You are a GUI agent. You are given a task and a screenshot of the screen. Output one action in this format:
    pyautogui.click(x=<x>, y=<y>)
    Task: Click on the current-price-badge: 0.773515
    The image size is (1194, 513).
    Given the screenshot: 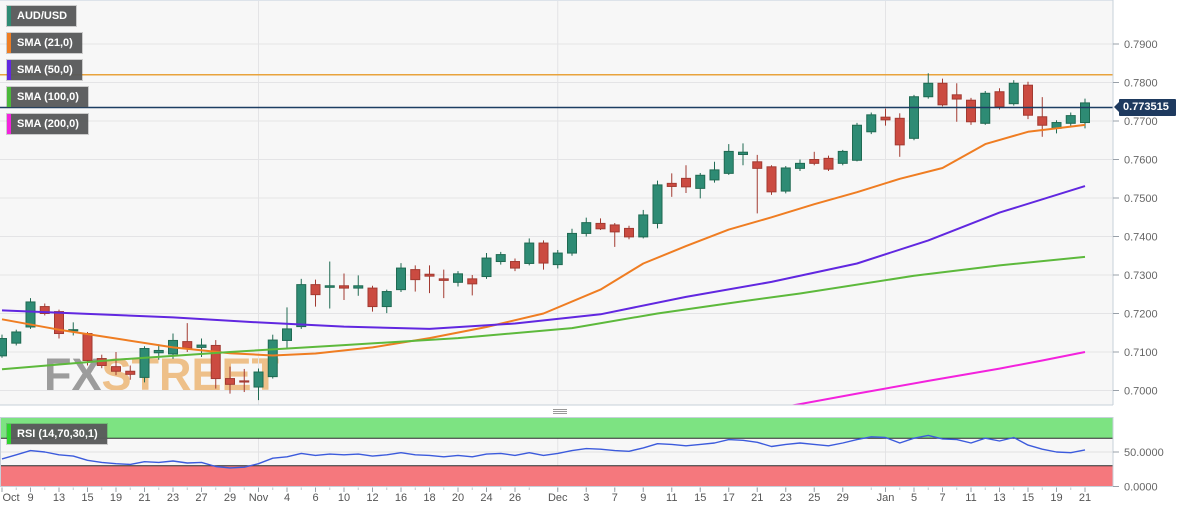 What is the action you would take?
    pyautogui.click(x=1145, y=107)
    